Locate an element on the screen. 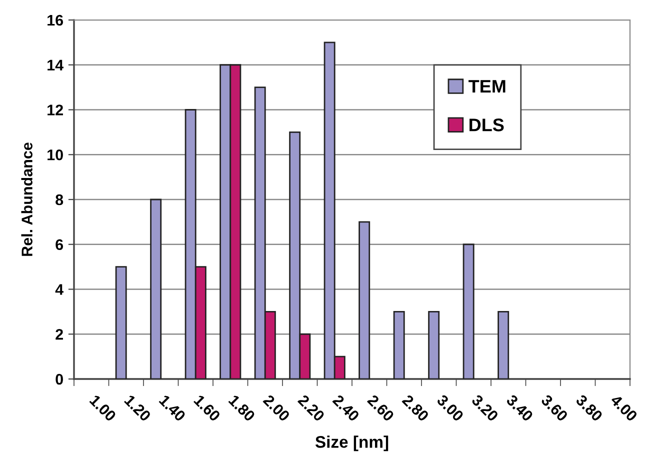  x-tick-label: 2.20 is located at coordinates (311, 408).